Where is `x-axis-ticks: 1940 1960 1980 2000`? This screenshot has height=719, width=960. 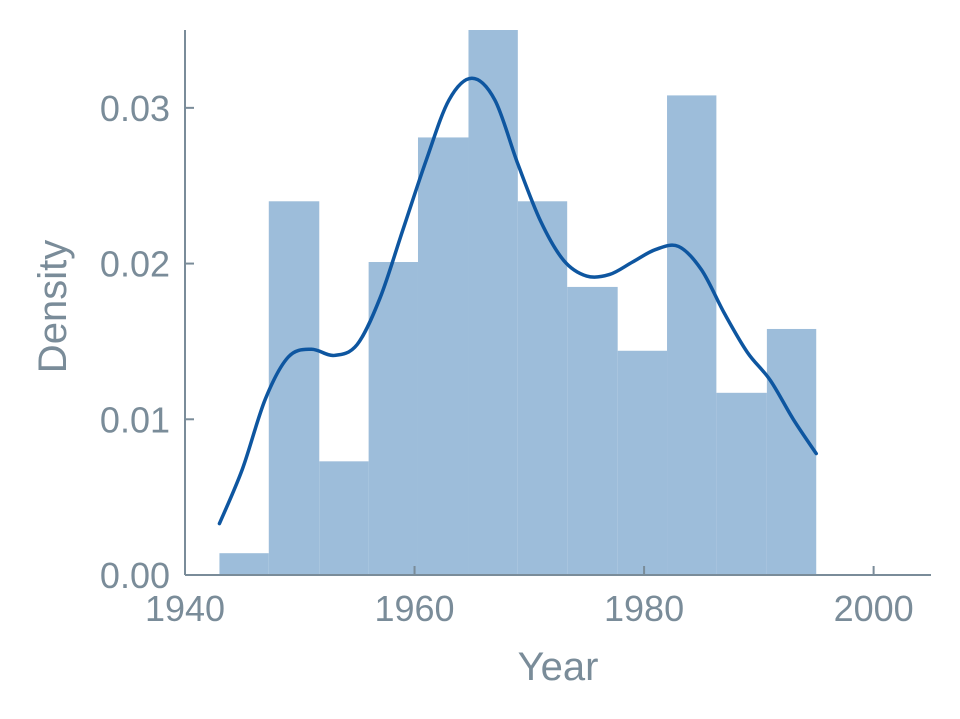 x-axis-ticks: 1940 1960 1980 2000 is located at coordinates (529, 597).